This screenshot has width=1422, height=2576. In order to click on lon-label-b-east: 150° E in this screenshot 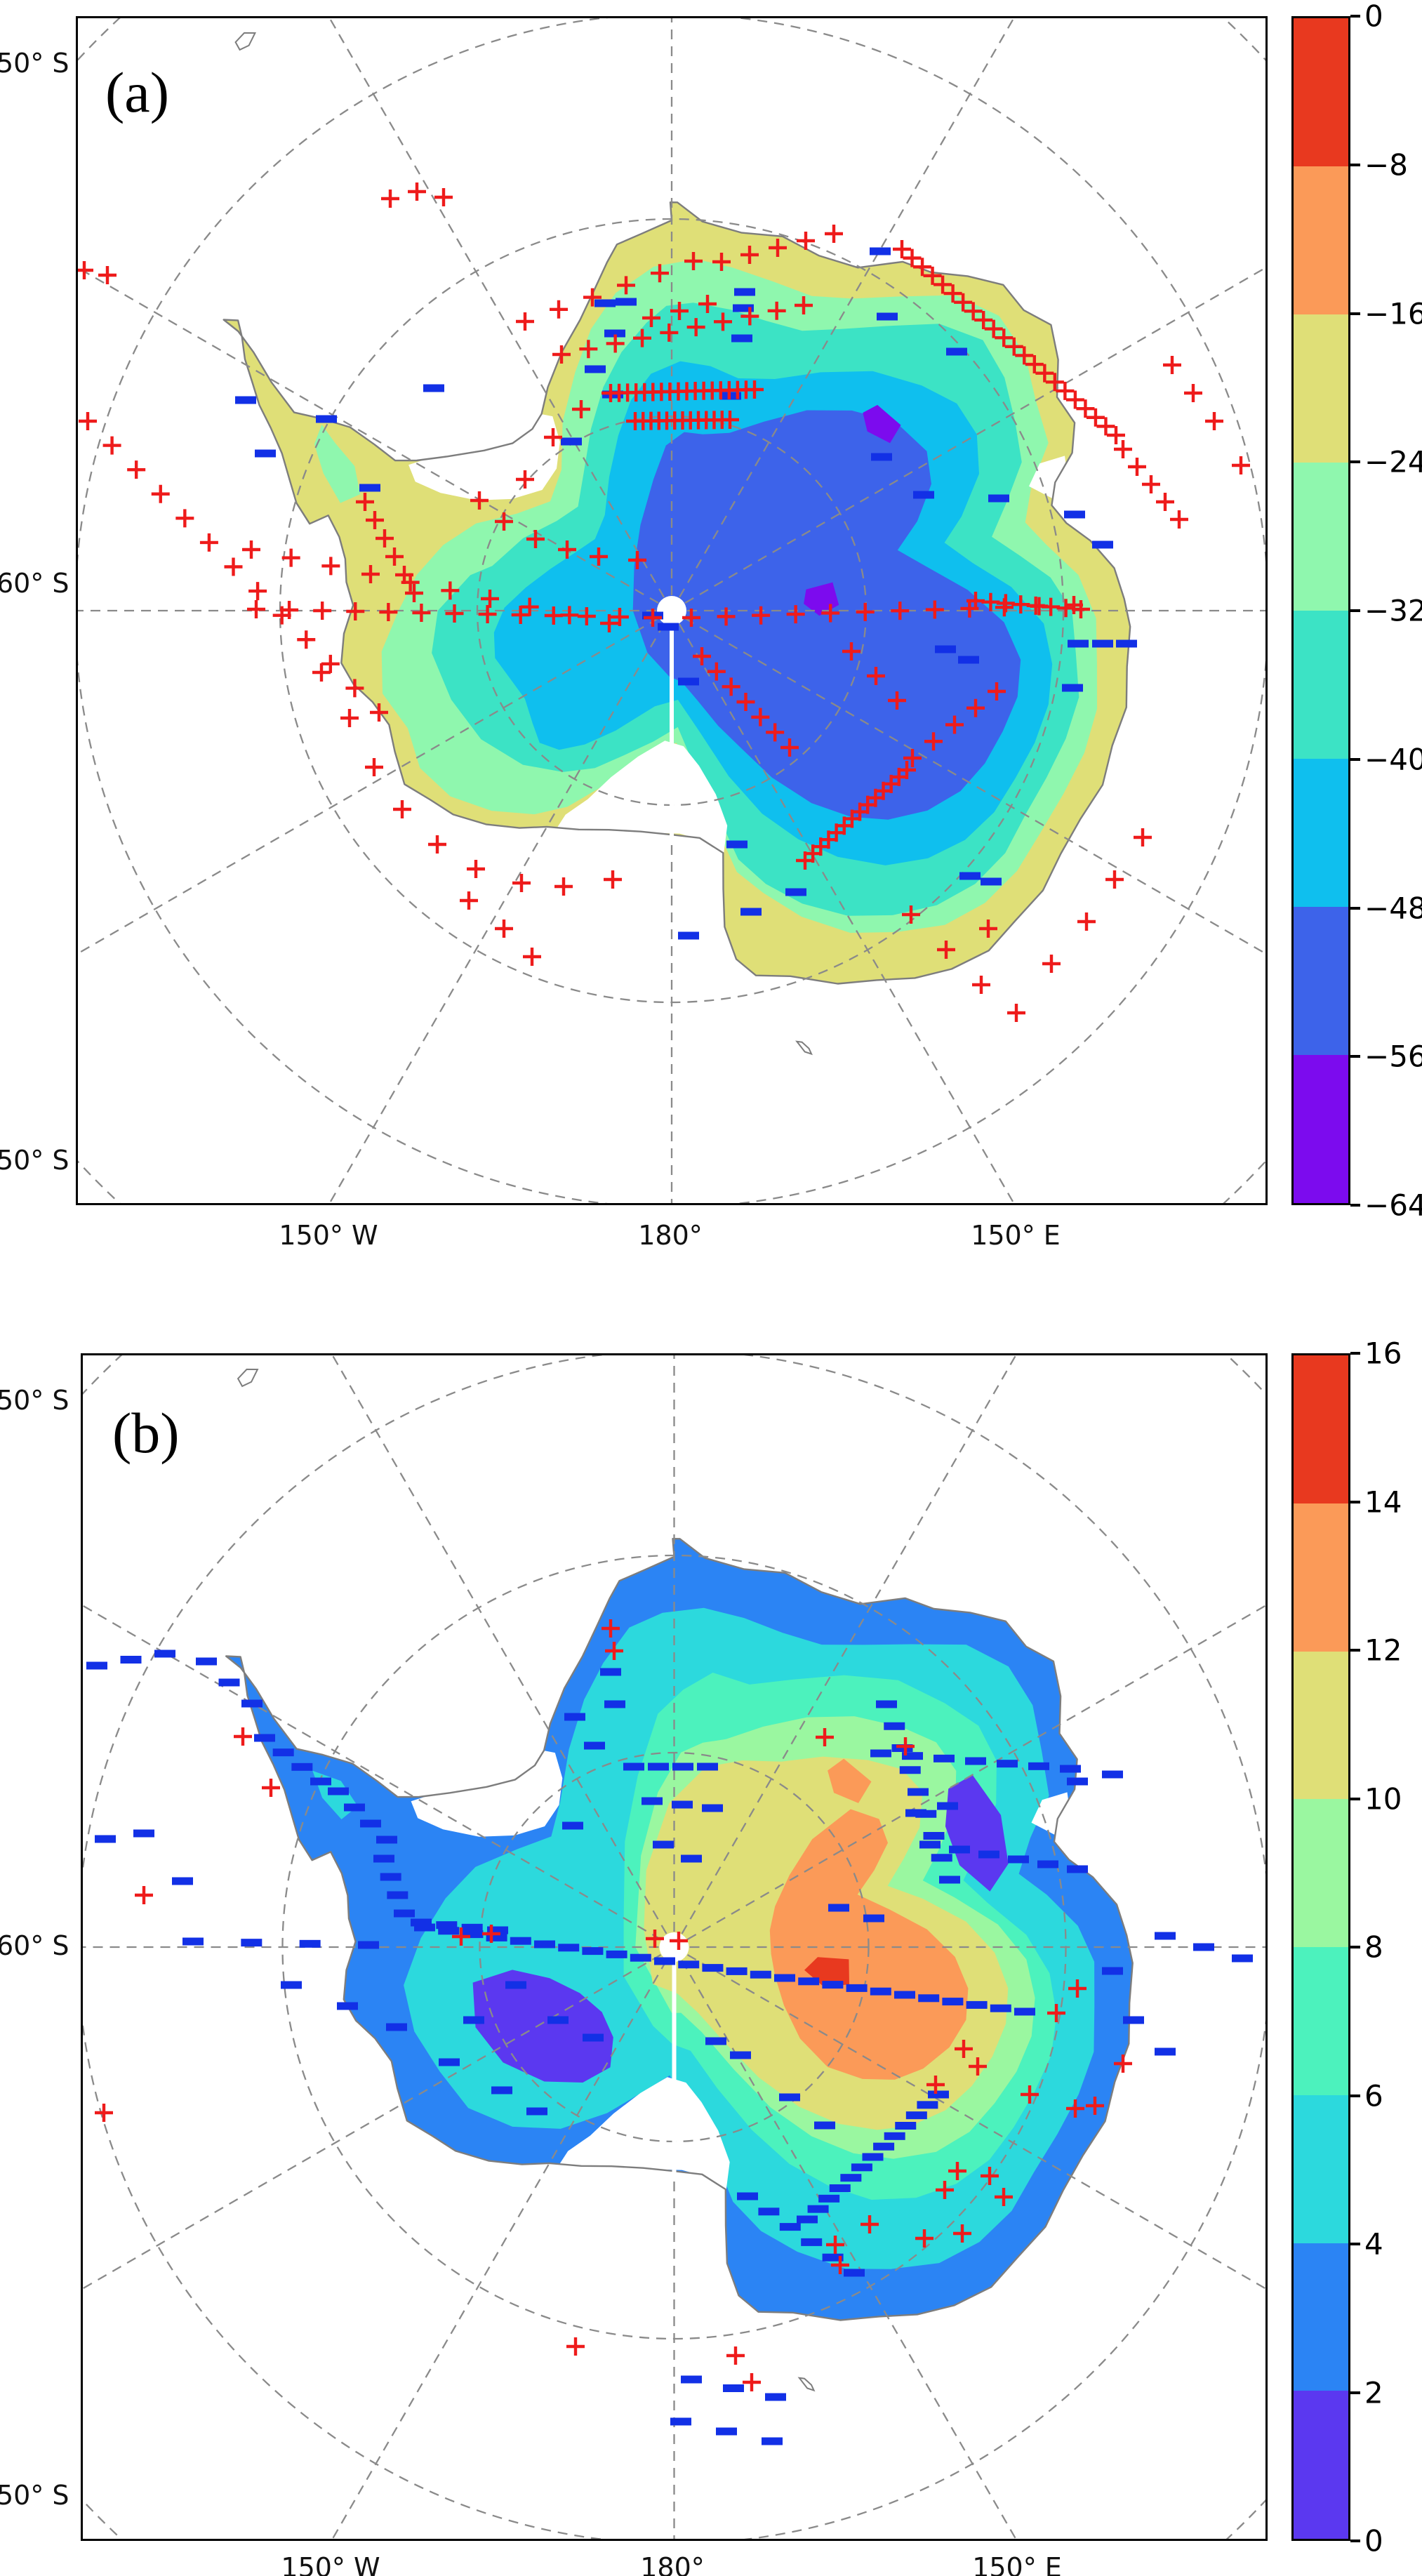, I will do `click(1017, 2564)`.